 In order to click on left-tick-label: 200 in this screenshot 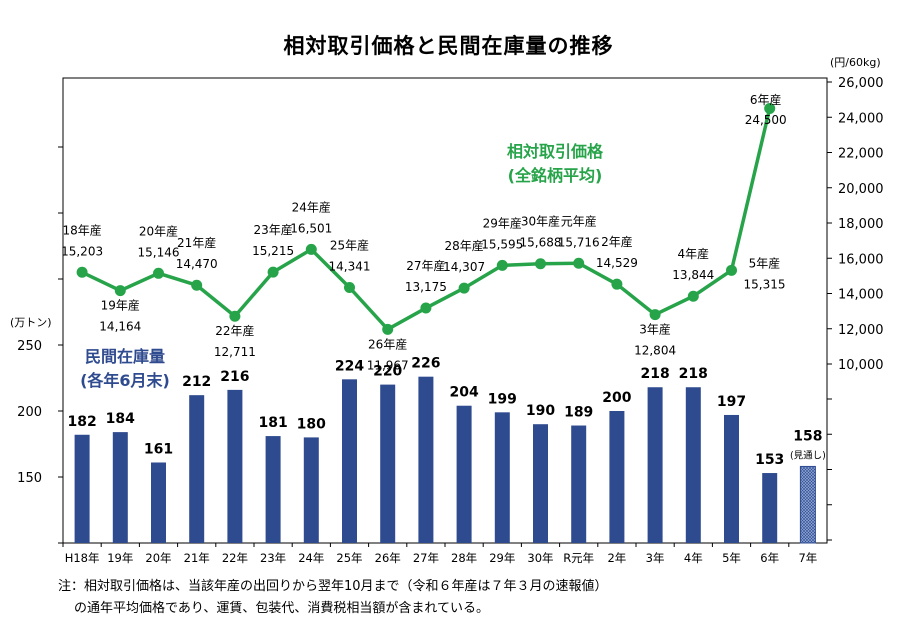, I will do `click(29, 412)`.